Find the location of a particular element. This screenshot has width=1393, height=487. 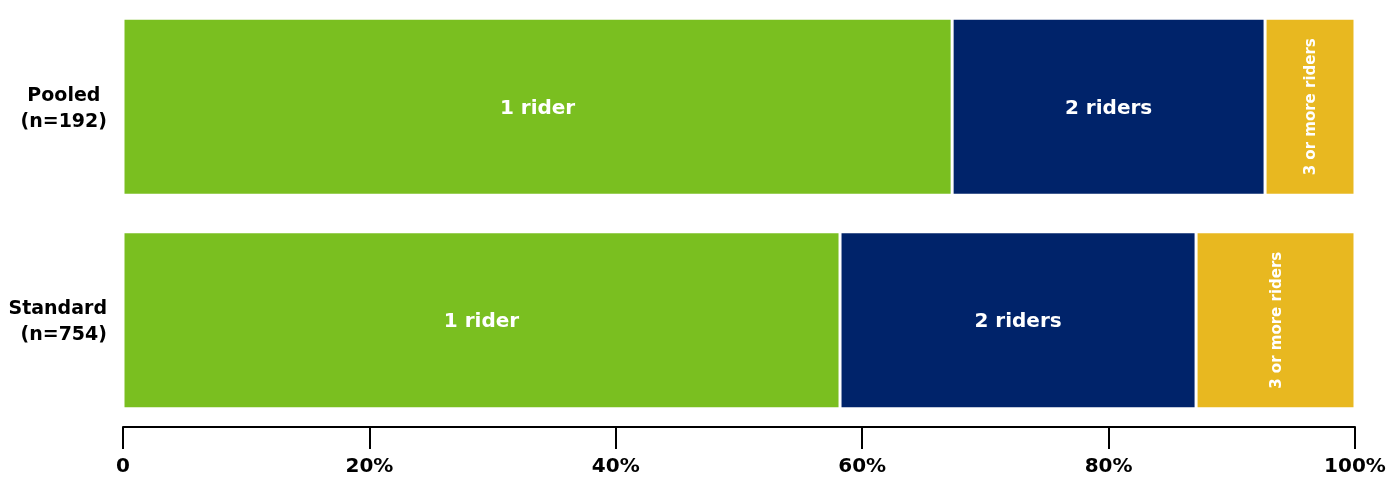

text: 1 rider is located at coordinates (481, 320).